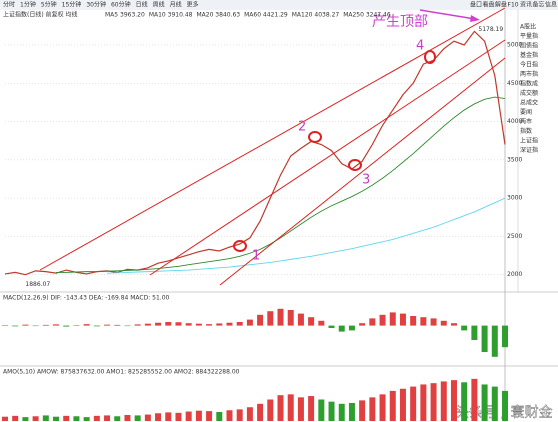 This screenshot has height=422, width=558. I want to click on toolbar-button: 资讯, so click(526, 5).